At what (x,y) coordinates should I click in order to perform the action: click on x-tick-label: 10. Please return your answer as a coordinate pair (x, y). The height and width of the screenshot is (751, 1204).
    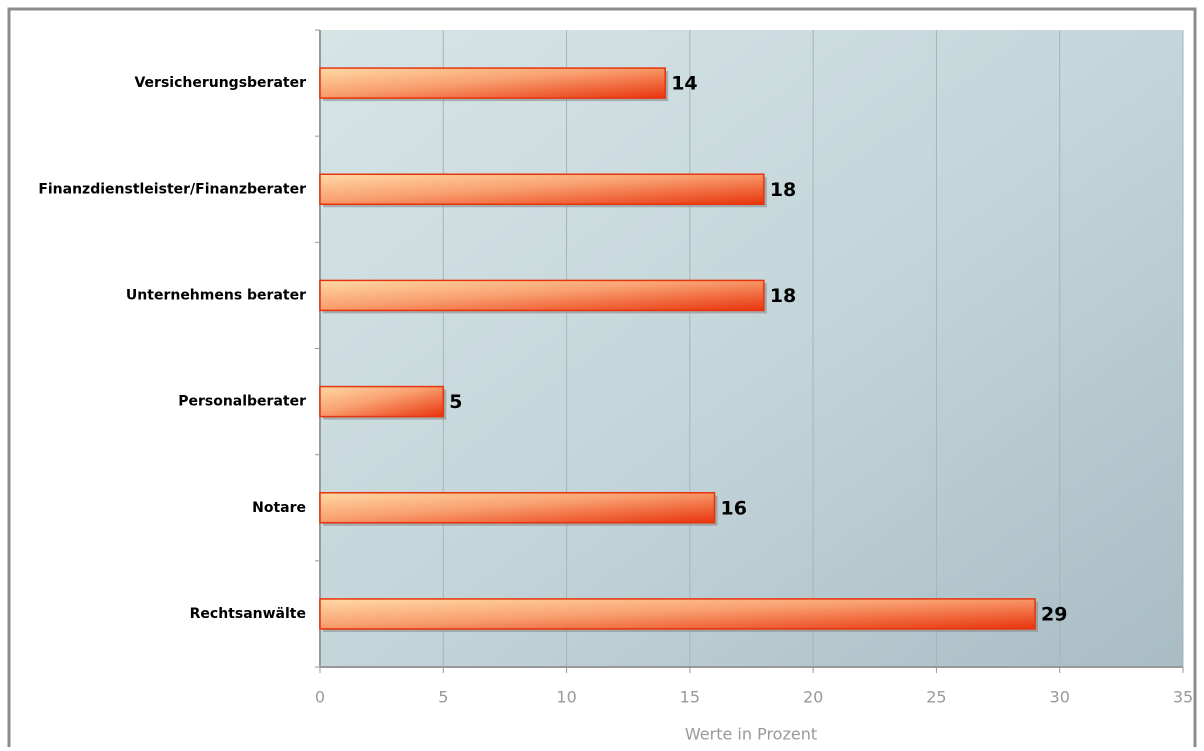
    Looking at the image, I should click on (566, 697).